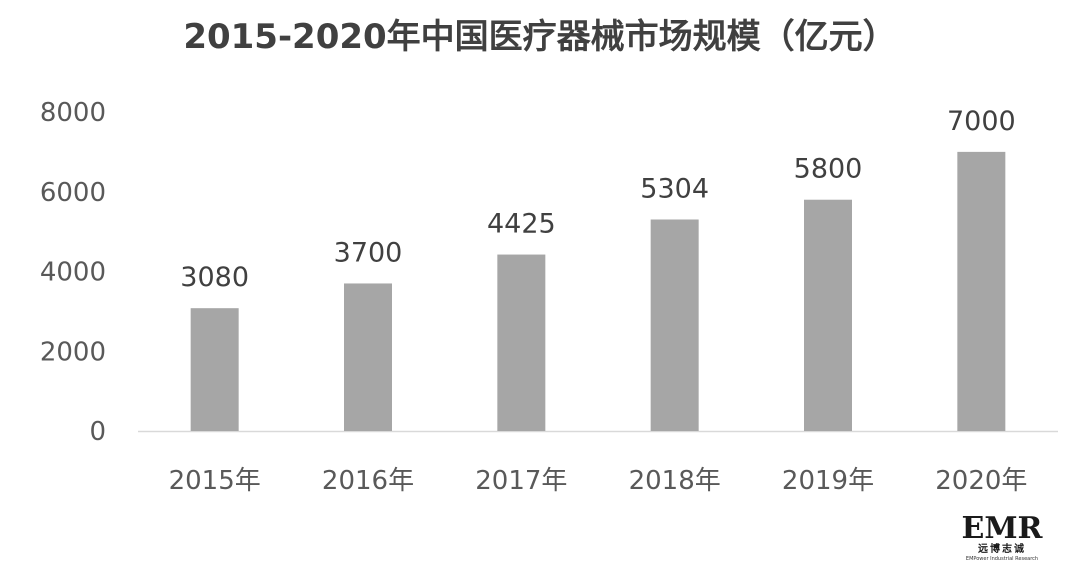 This screenshot has width=1080, height=586. I want to click on logo-cn-text: 远博志诚, so click(1002, 548).